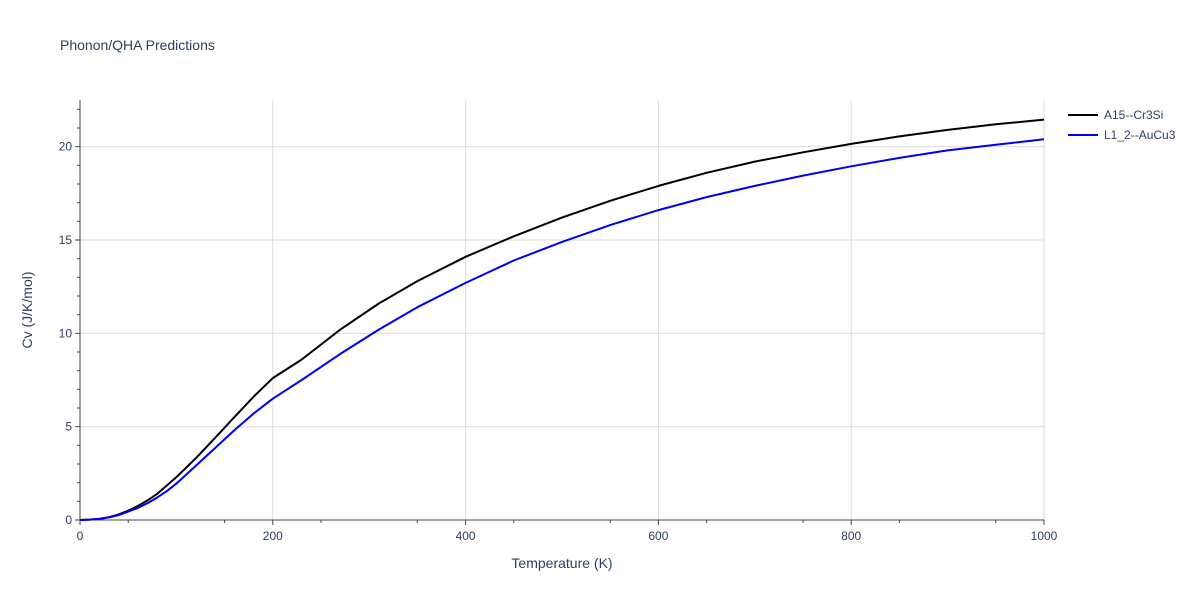 The height and width of the screenshot is (600, 1200). Describe the element at coordinates (80, 536) in the screenshot. I see `x-tick-label: 0` at that location.